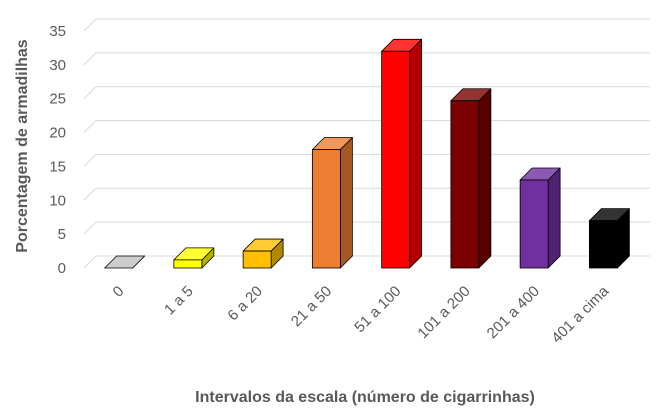 Image resolution: width=658 pixels, height=412 pixels. What do you see at coordinates (62, 234) in the screenshot?
I see `y-tick-label: 5` at bounding box center [62, 234].